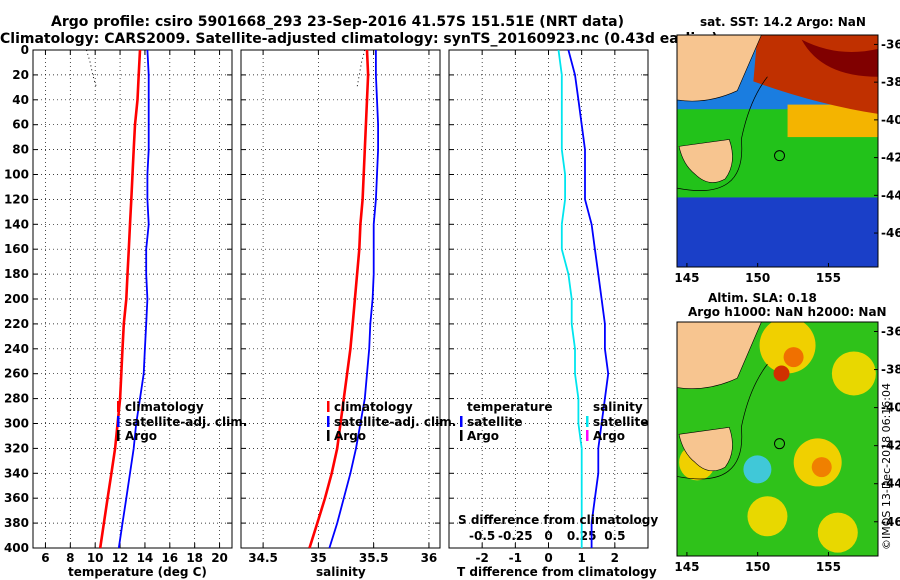 Image resolution: width=900 pixels, height=580 pixels. I want to click on sst-map-title: sat. SST: 14.2 Argo: NaN, so click(783, 22).